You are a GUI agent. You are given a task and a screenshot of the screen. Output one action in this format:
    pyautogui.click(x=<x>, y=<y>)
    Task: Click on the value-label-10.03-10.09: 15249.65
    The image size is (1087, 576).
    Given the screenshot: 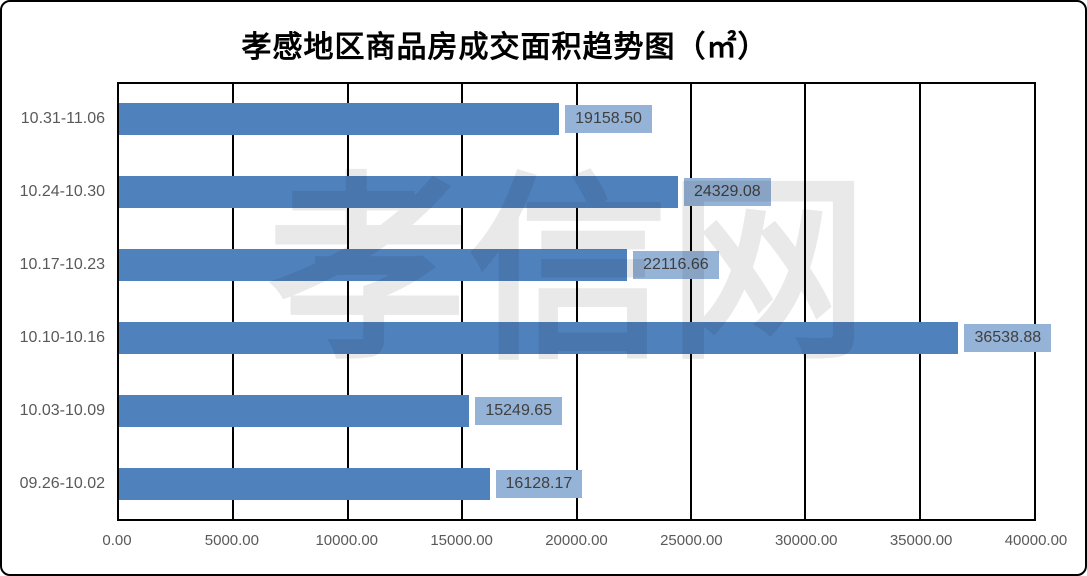 What is the action you would take?
    pyautogui.click(x=519, y=411)
    